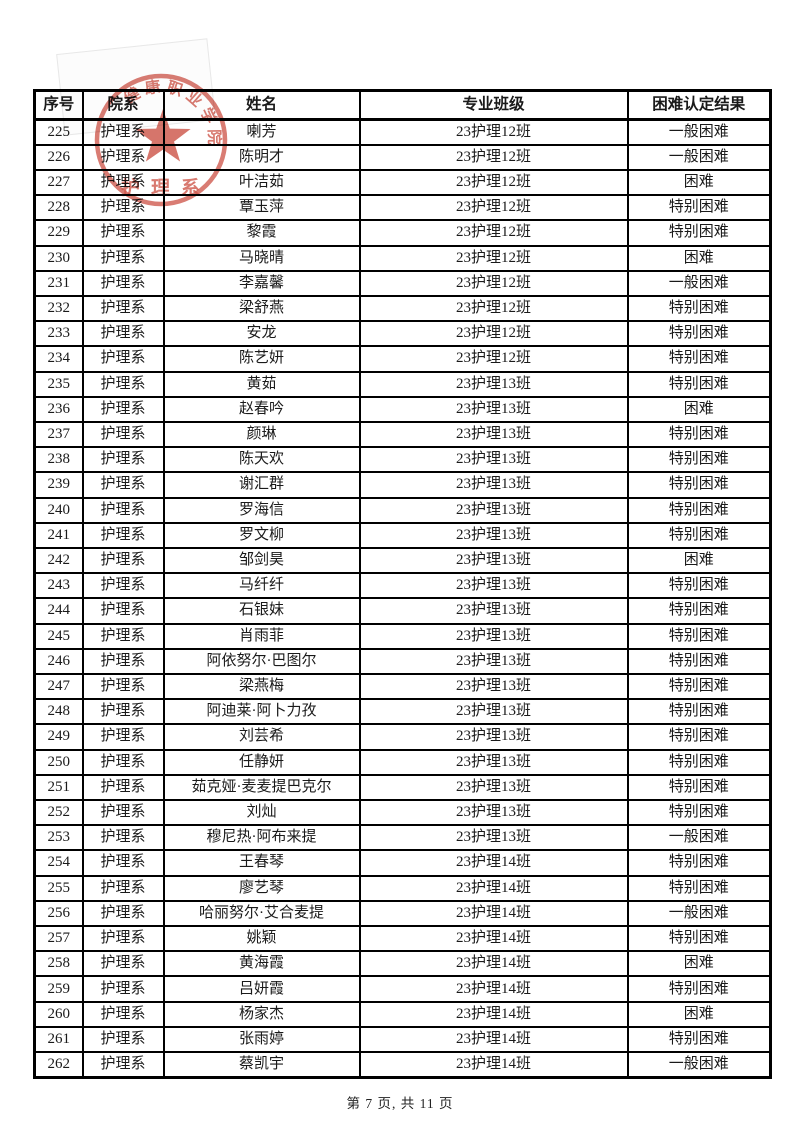 This screenshot has width=800, height=1131. I want to click on cell-name: 罗文柳, so click(261, 535).